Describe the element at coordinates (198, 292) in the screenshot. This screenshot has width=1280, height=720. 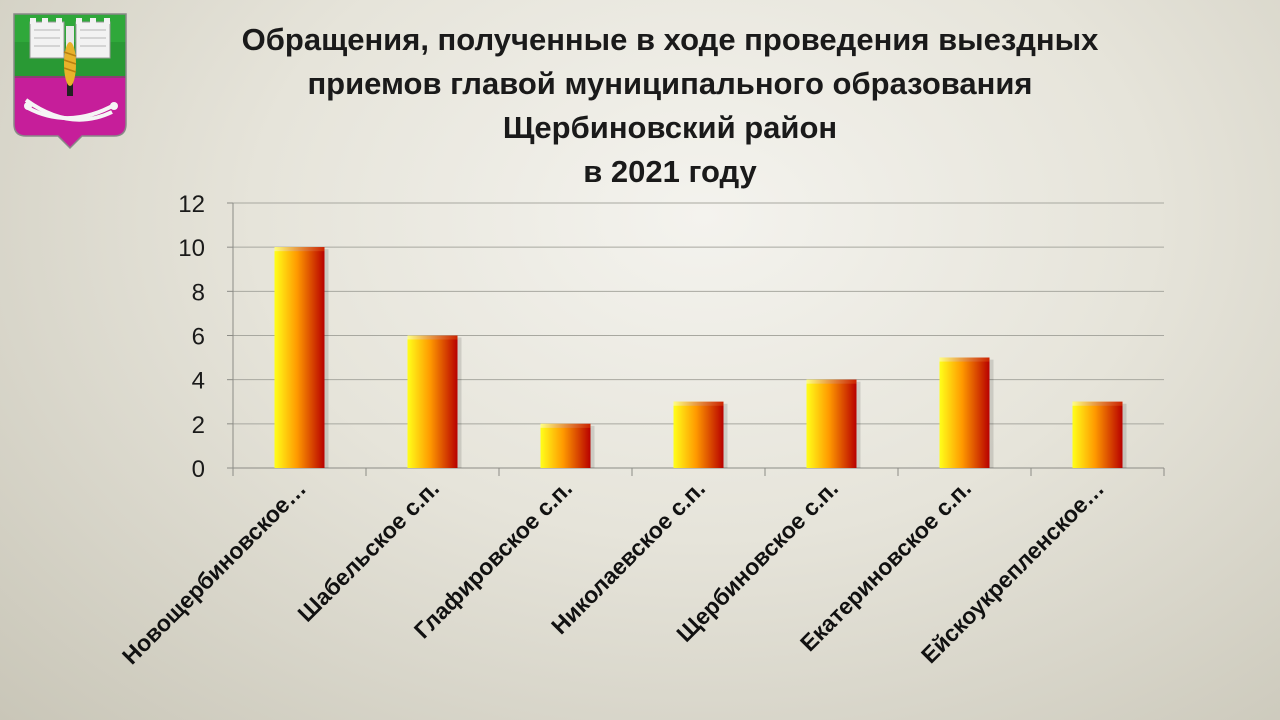
I see `y-tick-label: 8` at that location.